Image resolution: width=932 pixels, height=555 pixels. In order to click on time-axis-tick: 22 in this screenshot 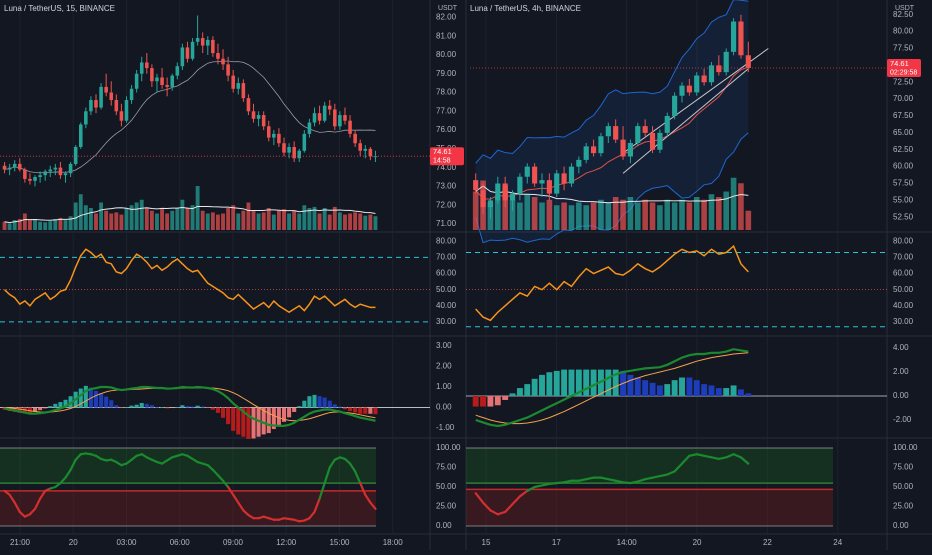, I will do `click(767, 542)`.